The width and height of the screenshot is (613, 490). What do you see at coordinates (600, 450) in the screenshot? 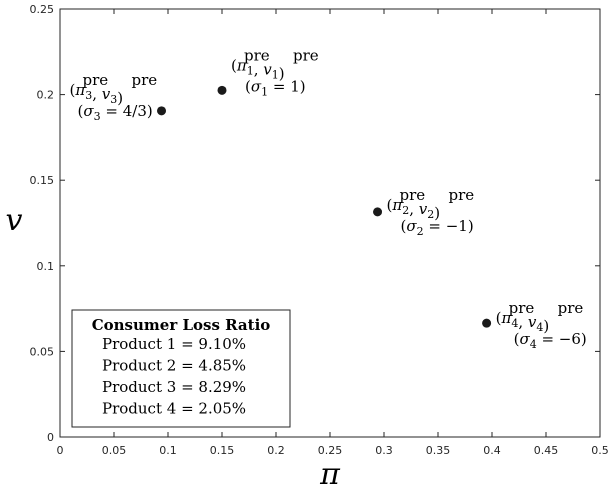
I see `x-tick-label: 0.5` at bounding box center [600, 450].